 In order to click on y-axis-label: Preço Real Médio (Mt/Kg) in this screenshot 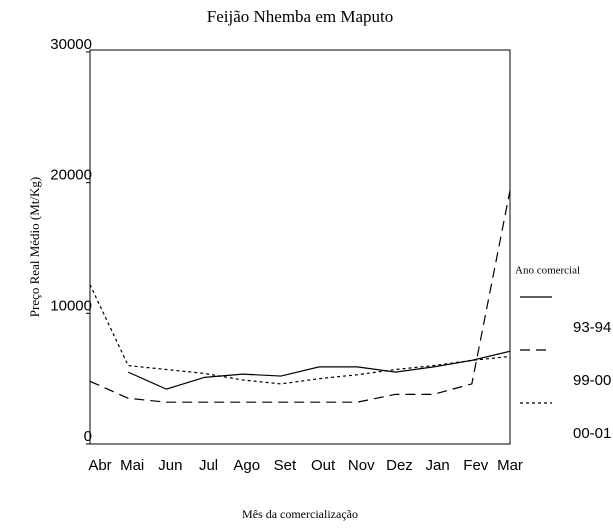, I will do `click(34, 247)`.